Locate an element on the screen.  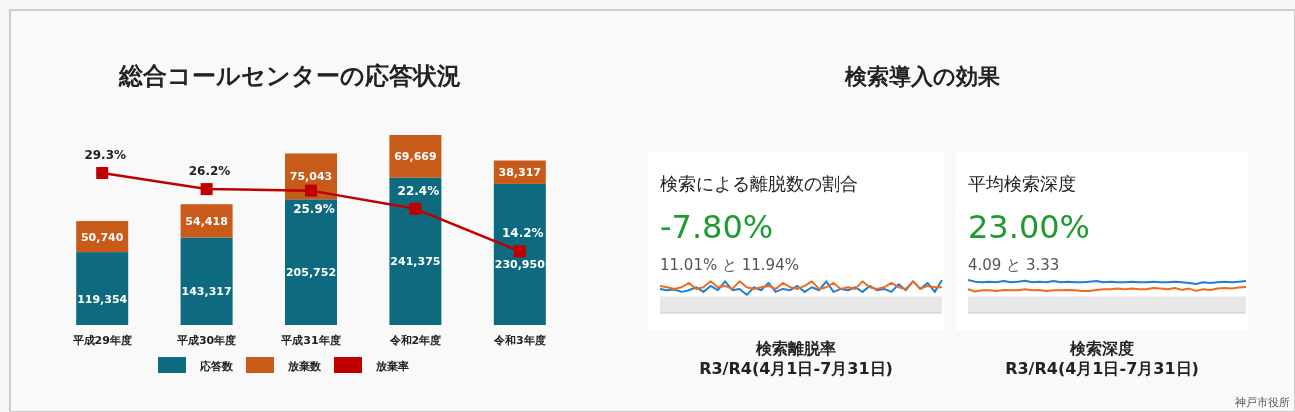
data-label: 50,740 is located at coordinates (102, 237).